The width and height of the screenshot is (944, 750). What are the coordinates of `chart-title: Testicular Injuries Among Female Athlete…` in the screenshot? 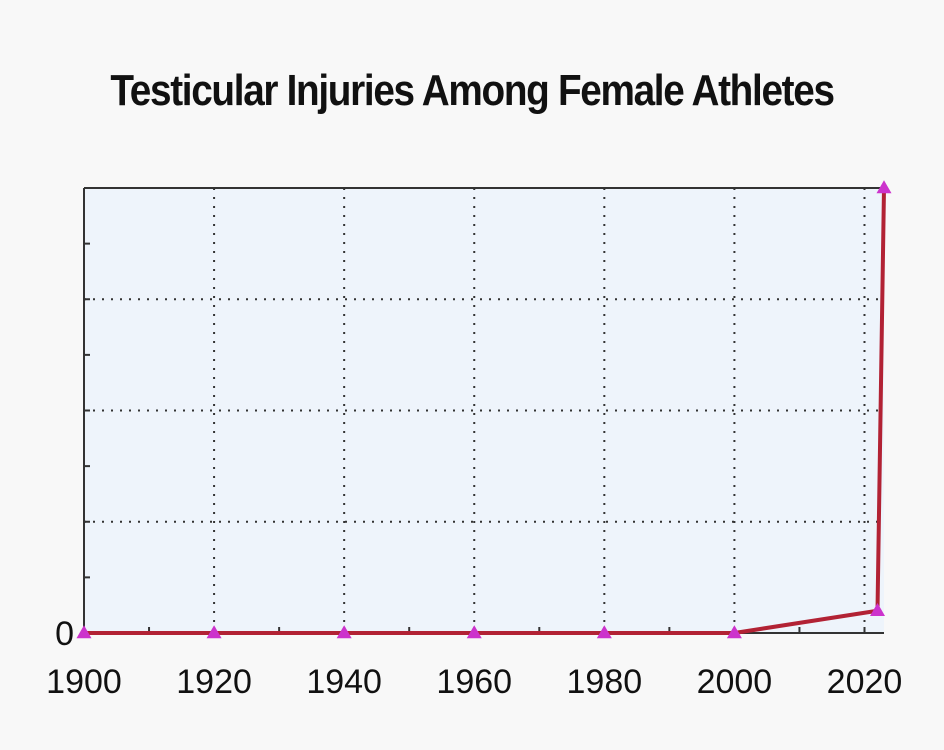 It's located at (472, 90).